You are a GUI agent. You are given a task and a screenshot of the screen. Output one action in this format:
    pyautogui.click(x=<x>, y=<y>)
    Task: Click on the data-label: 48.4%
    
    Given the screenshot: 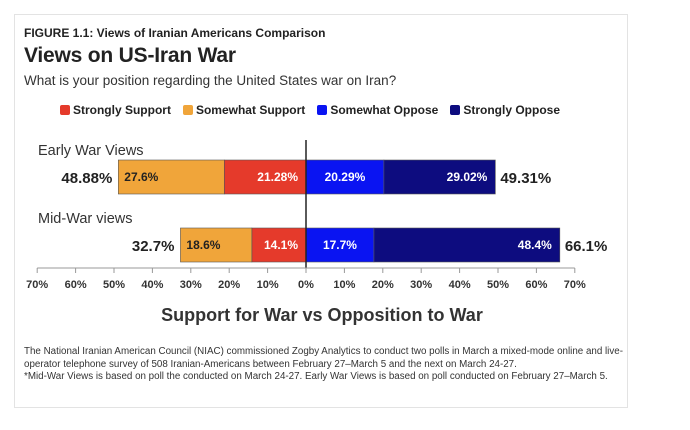 What is the action you would take?
    pyautogui.click(x=535, y=245)
    